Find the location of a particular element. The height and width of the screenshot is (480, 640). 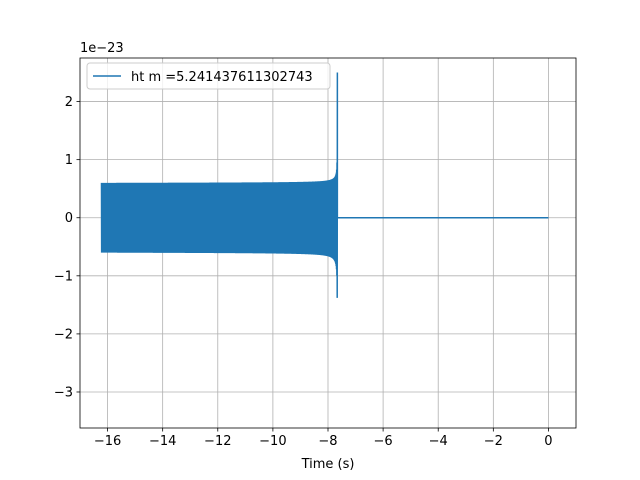

x-tick-label: −14 is located at coordinates (162, 441).